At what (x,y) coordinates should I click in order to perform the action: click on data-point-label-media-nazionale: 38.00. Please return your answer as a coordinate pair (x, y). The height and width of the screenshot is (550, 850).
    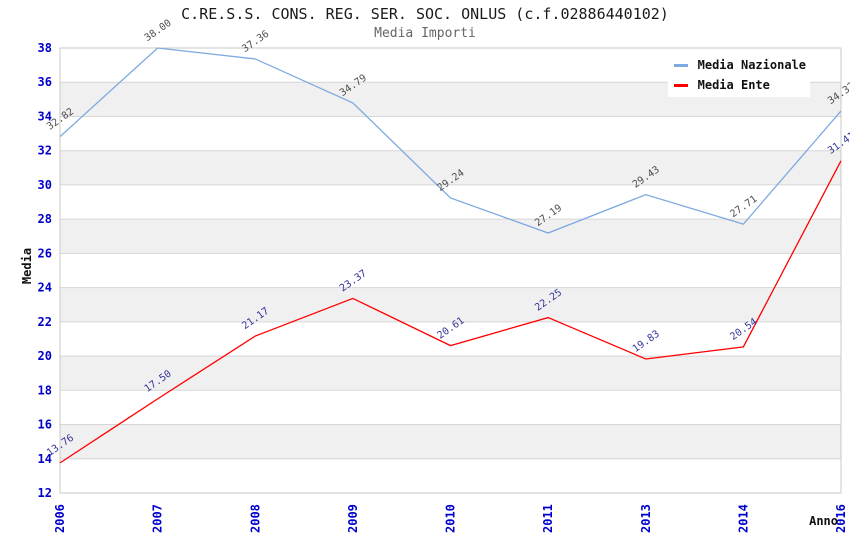
    Looking at the image, I should click on (158, 31).